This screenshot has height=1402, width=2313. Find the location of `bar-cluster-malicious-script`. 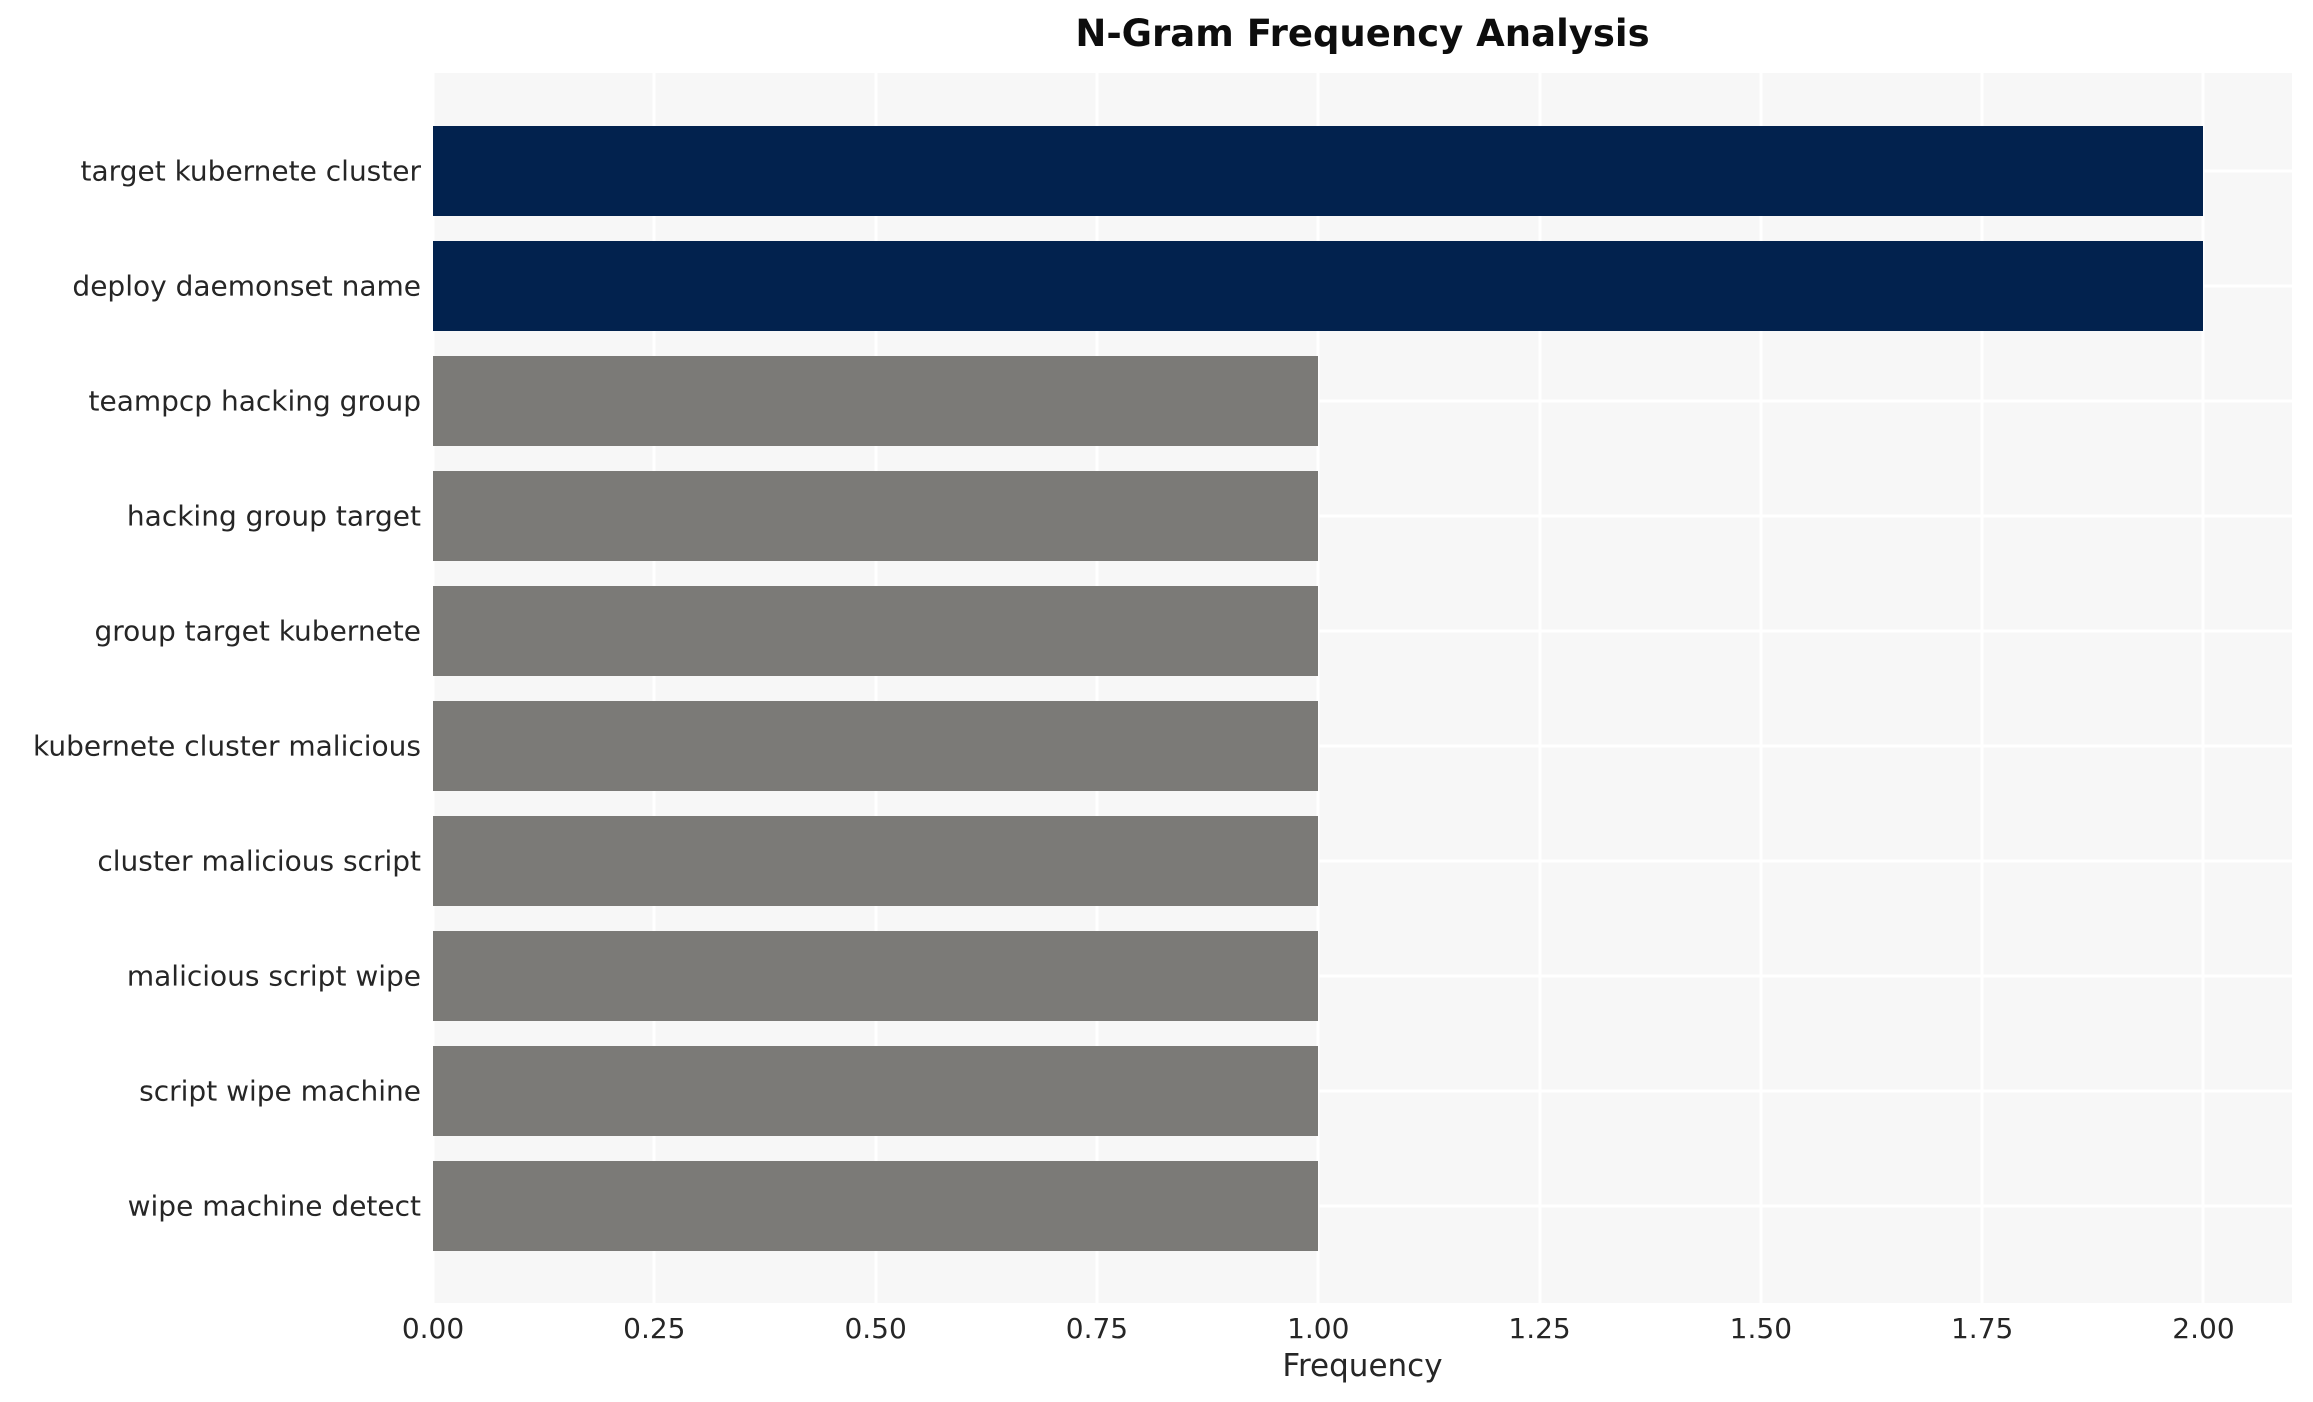

bar-cluster-malicious-script is located at coordinates (876, 860).